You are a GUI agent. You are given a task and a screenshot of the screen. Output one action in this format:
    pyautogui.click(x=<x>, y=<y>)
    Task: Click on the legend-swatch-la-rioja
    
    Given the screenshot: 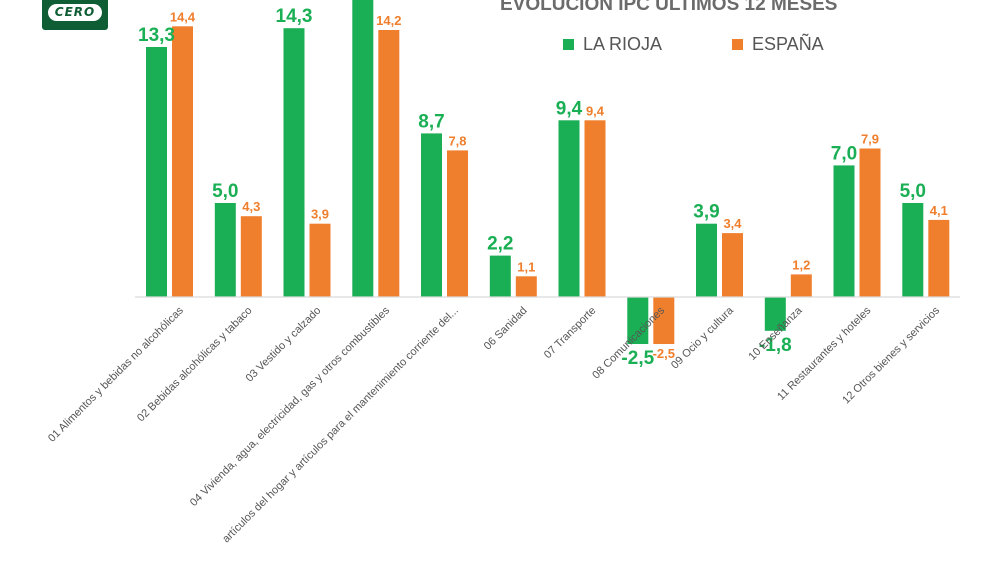 What is the action you would take?
    pyautogui.click(x=568, y=44)
    